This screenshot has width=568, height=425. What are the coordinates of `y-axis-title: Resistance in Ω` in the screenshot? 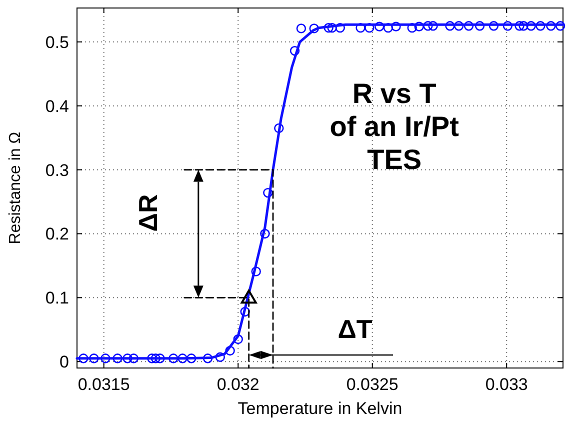 It's located at (15, 188).